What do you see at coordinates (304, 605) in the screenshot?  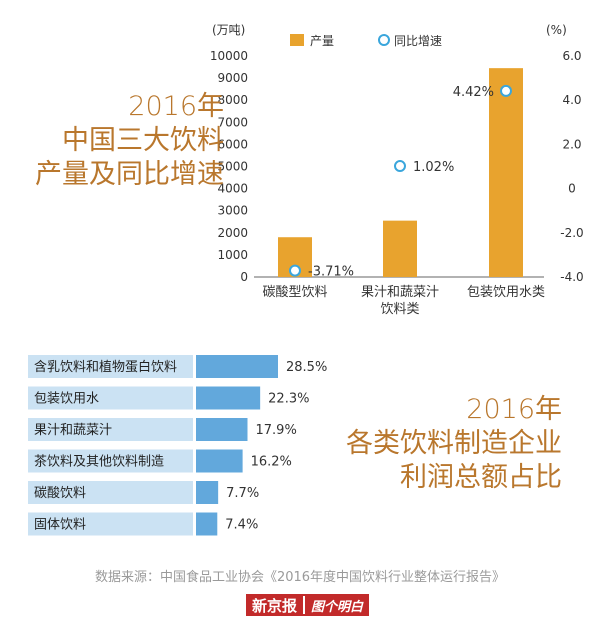 I see `logo-separator` at bounding box center [304, 605].